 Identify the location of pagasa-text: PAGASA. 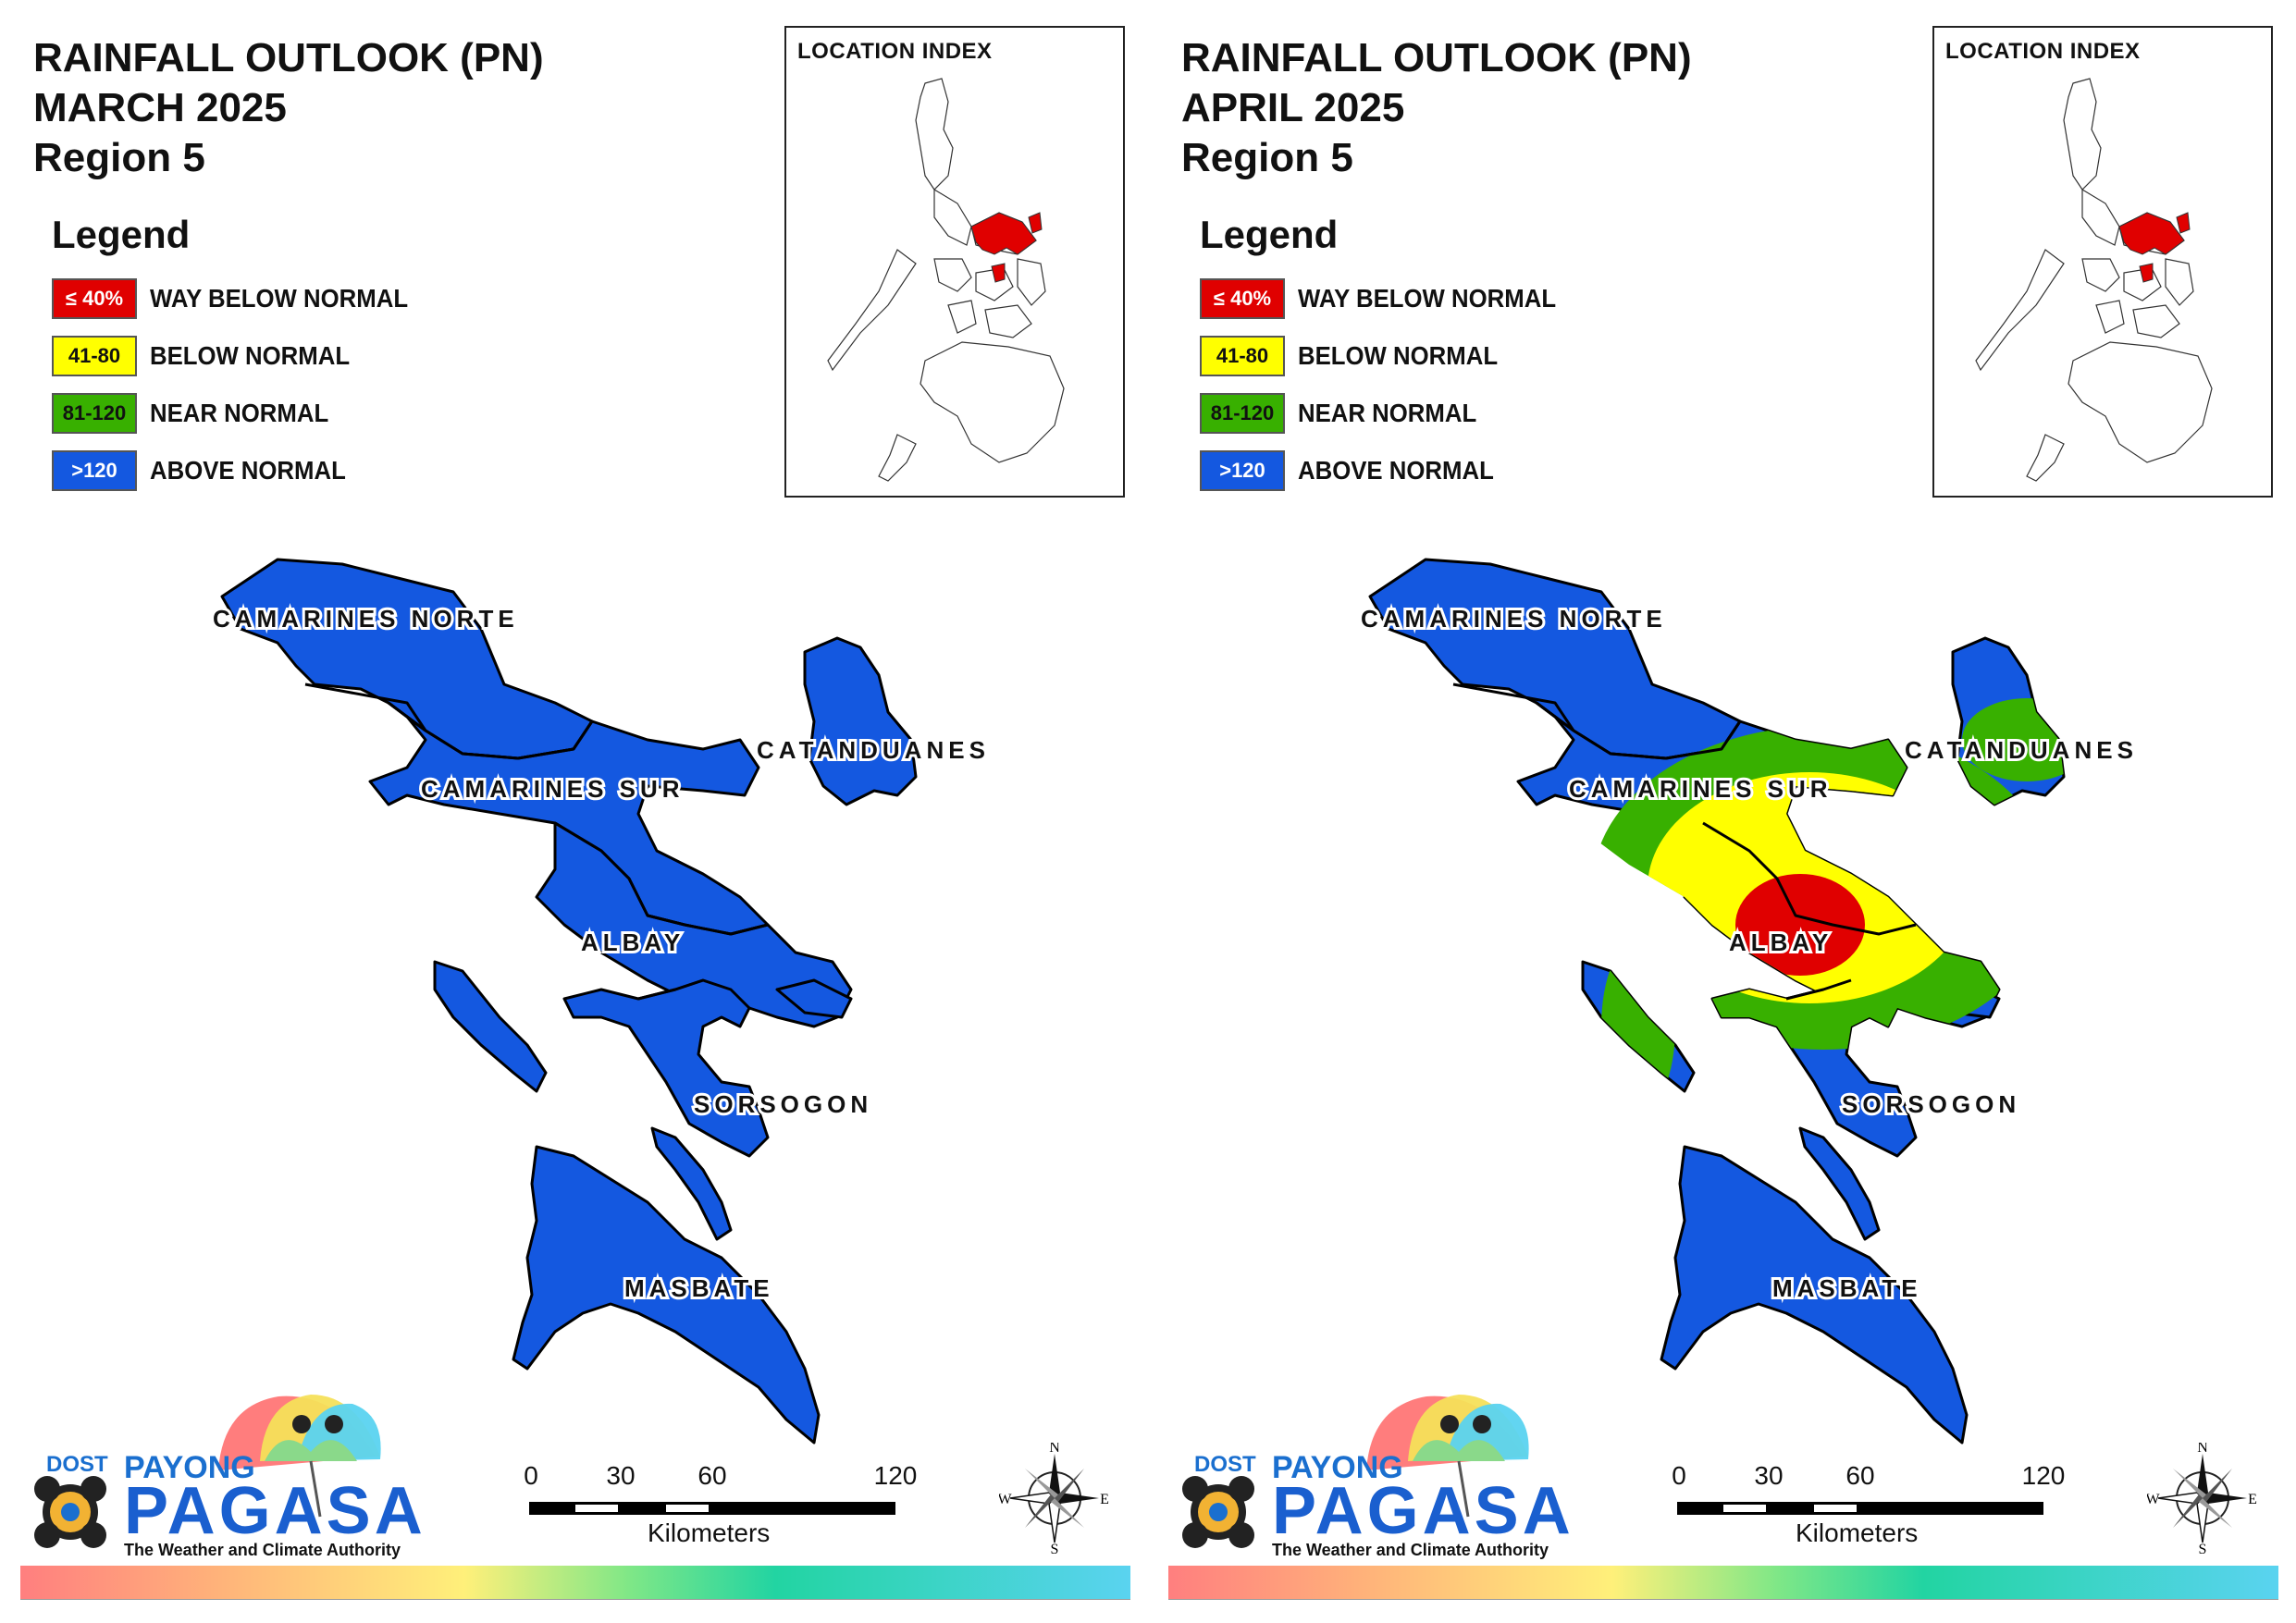
(275, 1511).